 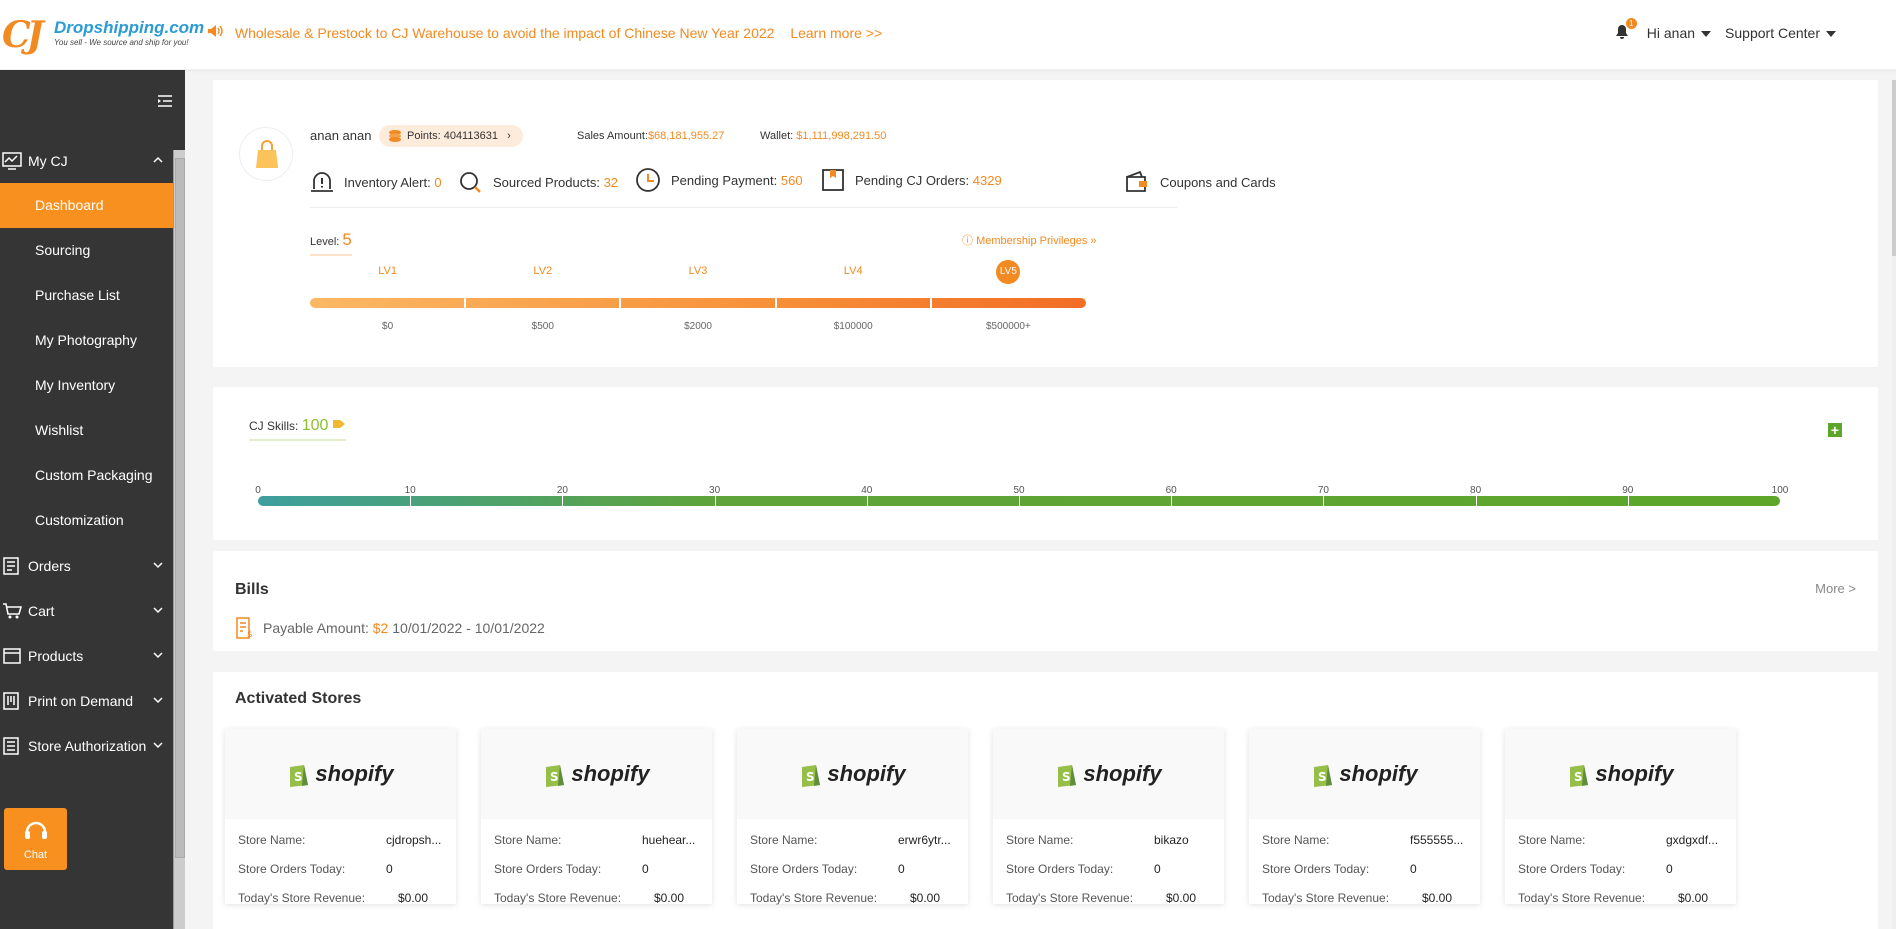 What do you see at coordinates (836, 33) in the screenshot?
I see `learn-more-link: Learn more >>` at bounding box center [836, 33].